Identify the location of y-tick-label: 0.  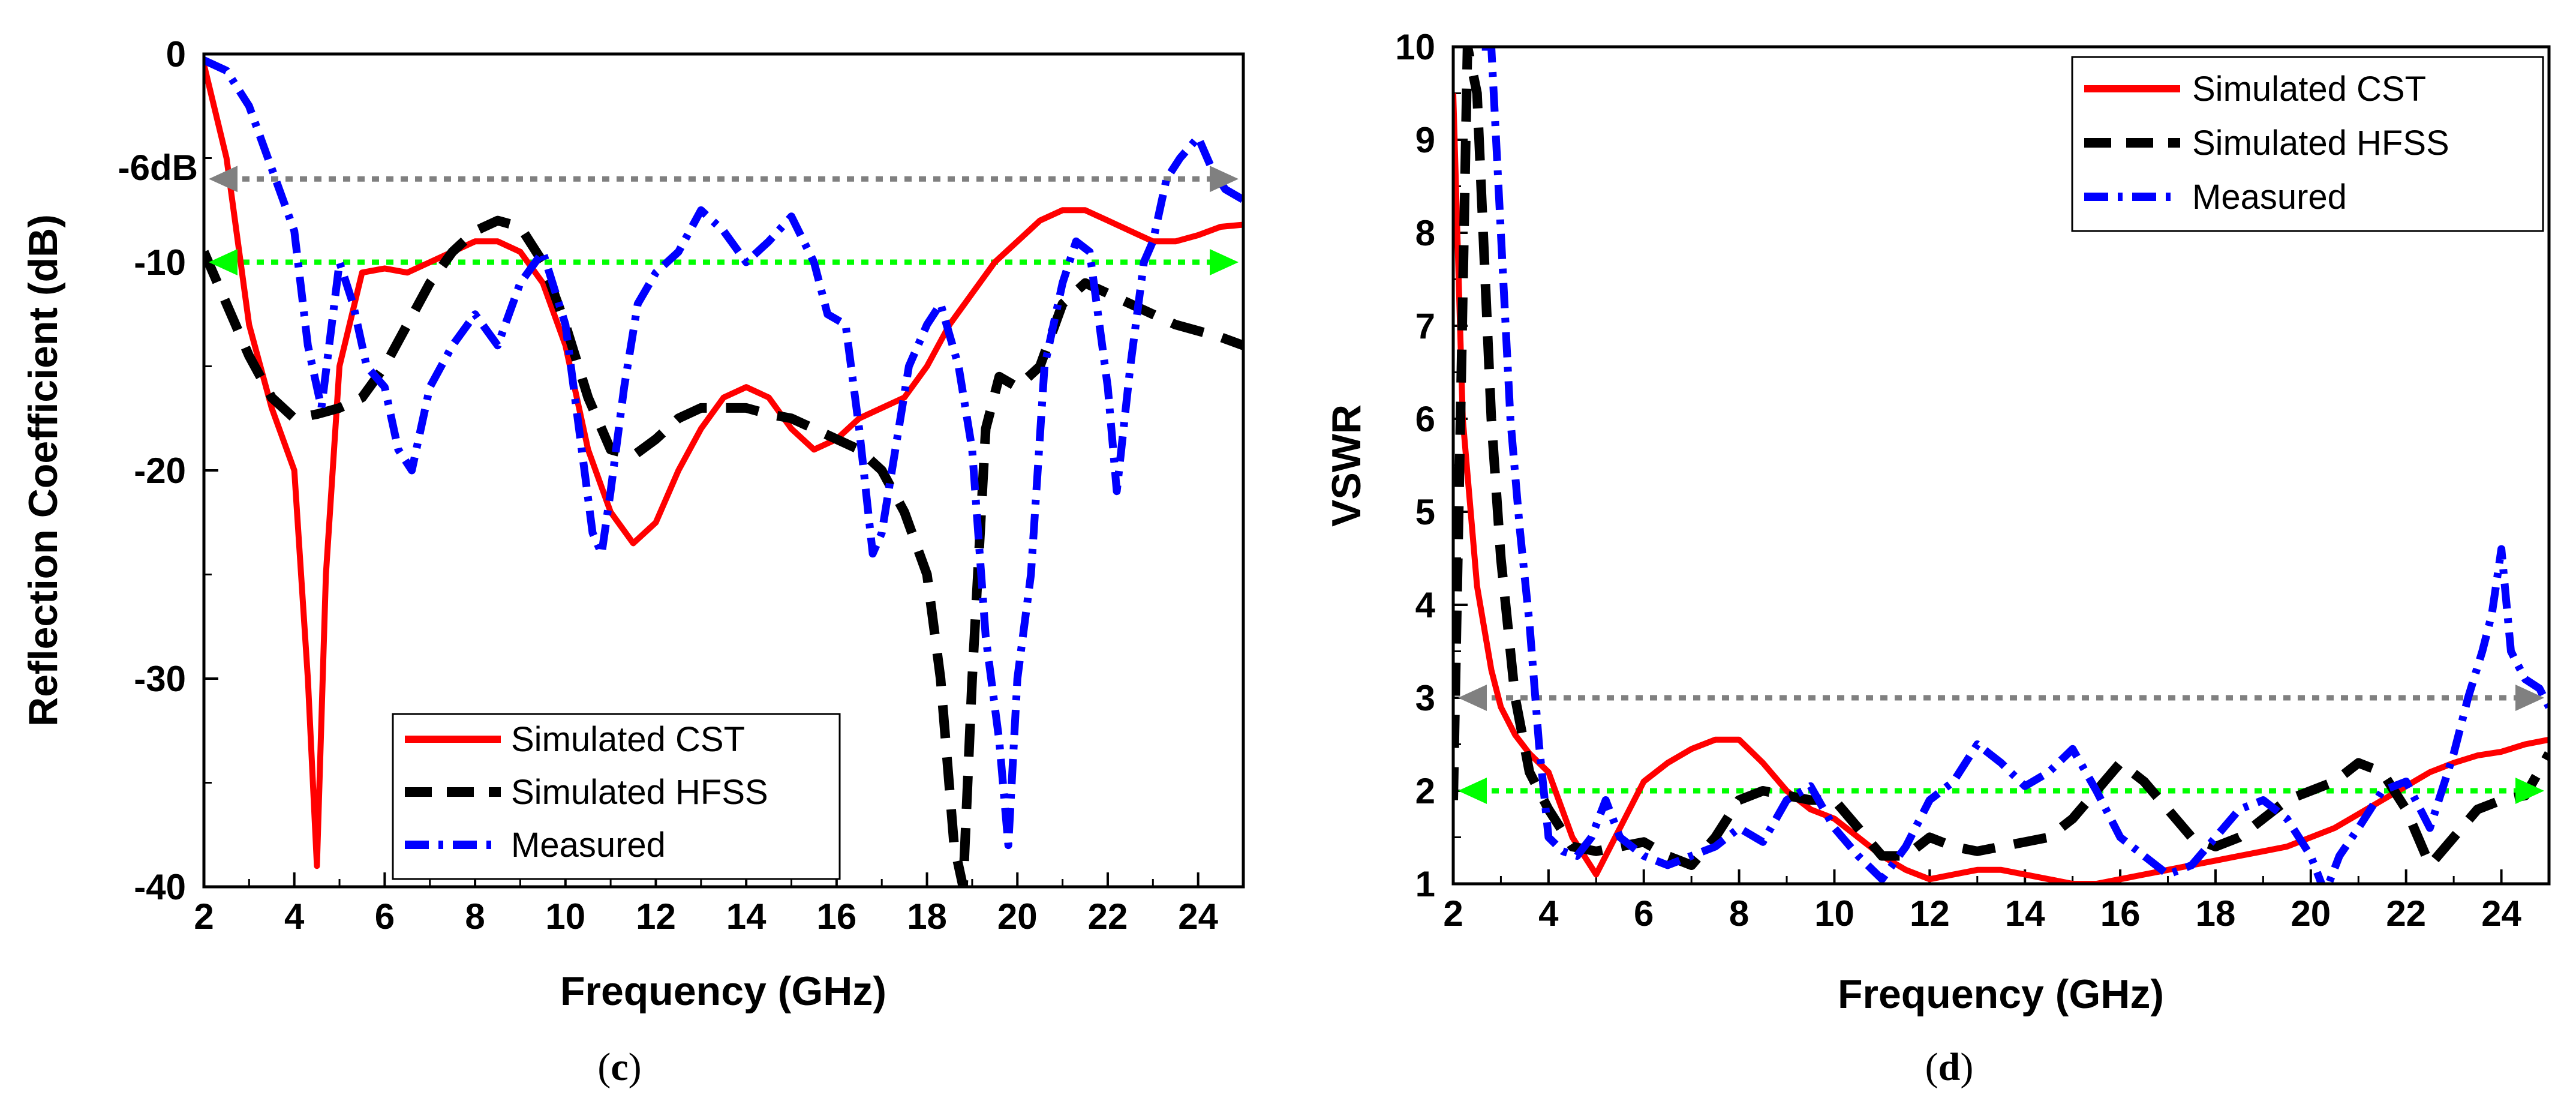
(176, 54).